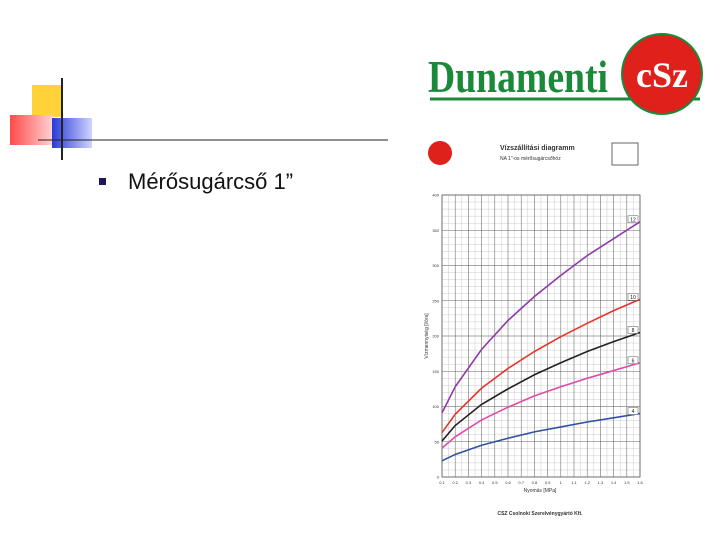 This screenshot has height=540, width=720. What do you see at coordinates (537, 148) in the screenshot?
I see `chart-title: Vízszállítási diagramm` at bounding box center [537, 148].